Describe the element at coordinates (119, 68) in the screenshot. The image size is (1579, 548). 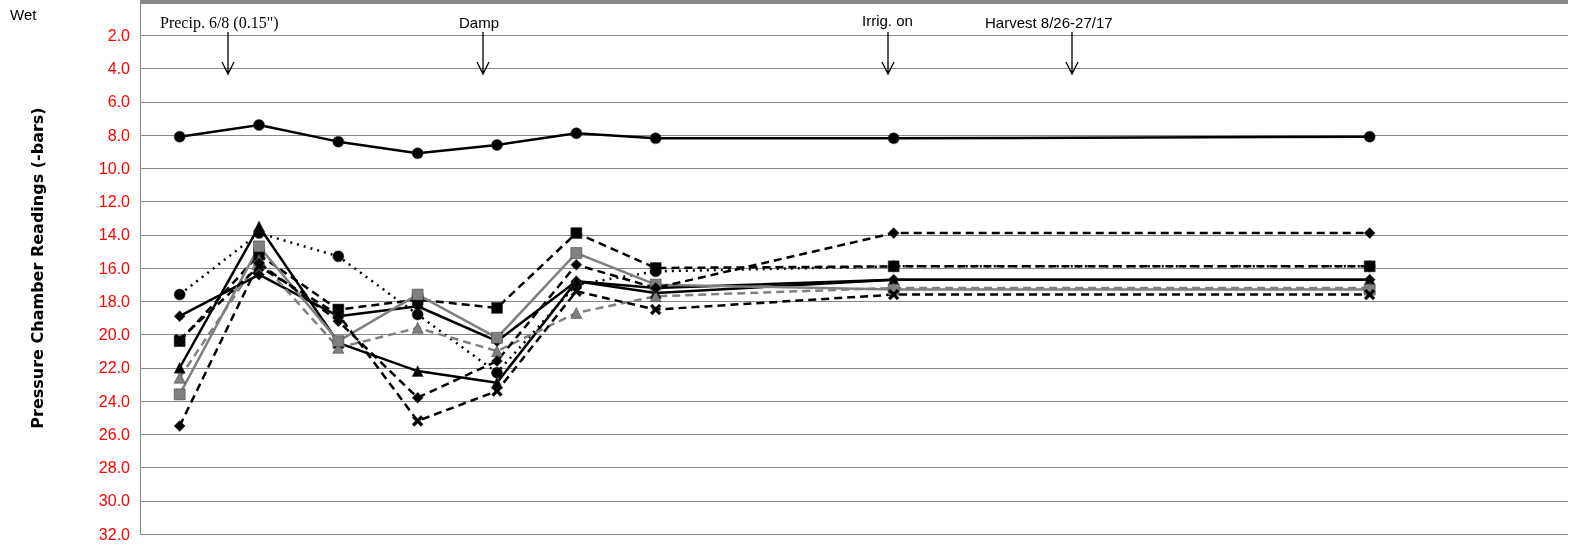
I see `y-tick-label: 4.0` at that location.